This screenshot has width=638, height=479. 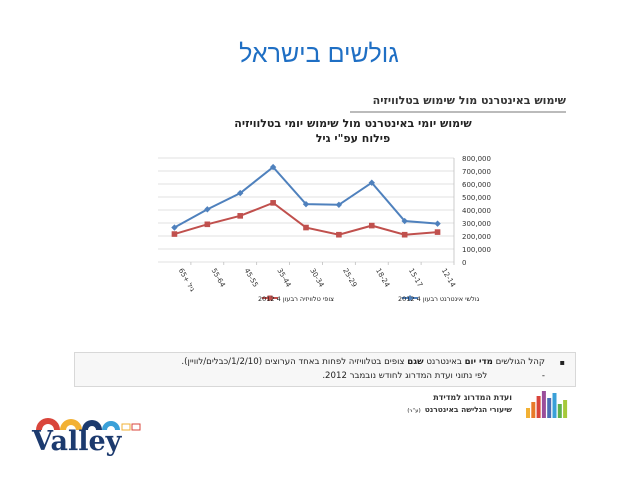 I want to click on note-bold-also: שגם, so click(x=415, y=362).